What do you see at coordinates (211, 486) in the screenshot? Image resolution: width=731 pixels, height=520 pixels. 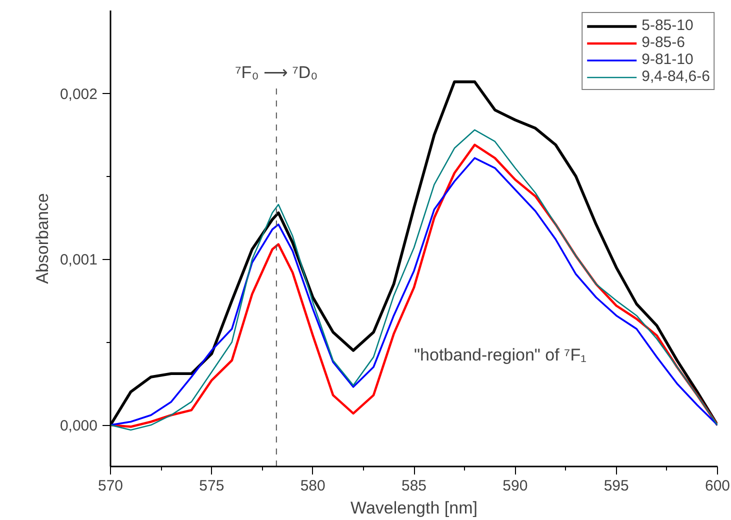 I see `x-tick-label: 575` at bounding box center [211, 486].